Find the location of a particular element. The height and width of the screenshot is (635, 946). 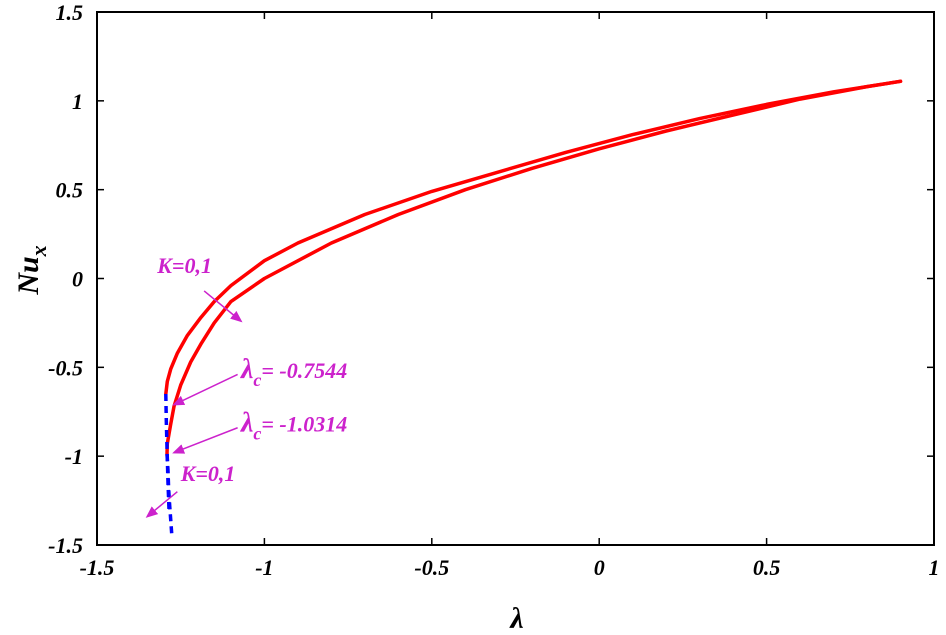

x-tick-label: 1 is located at coordinates (934, 567).